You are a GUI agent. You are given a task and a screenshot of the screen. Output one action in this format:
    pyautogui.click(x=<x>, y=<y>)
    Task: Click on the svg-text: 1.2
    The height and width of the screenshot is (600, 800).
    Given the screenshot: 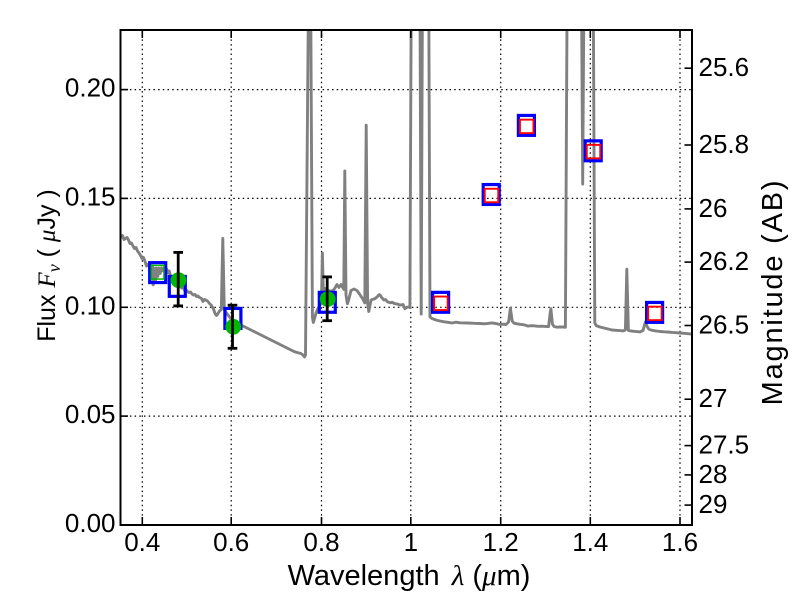 What is the action you would take?
    pyautogui.click(x=501, y=542)
    